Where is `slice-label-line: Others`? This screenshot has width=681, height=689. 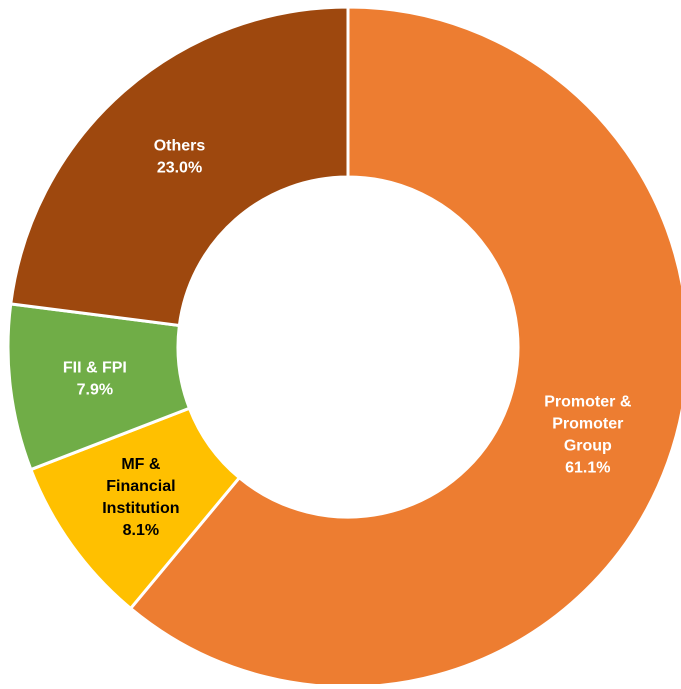 slice-label-line: Others is located at coordinates (180, 146).